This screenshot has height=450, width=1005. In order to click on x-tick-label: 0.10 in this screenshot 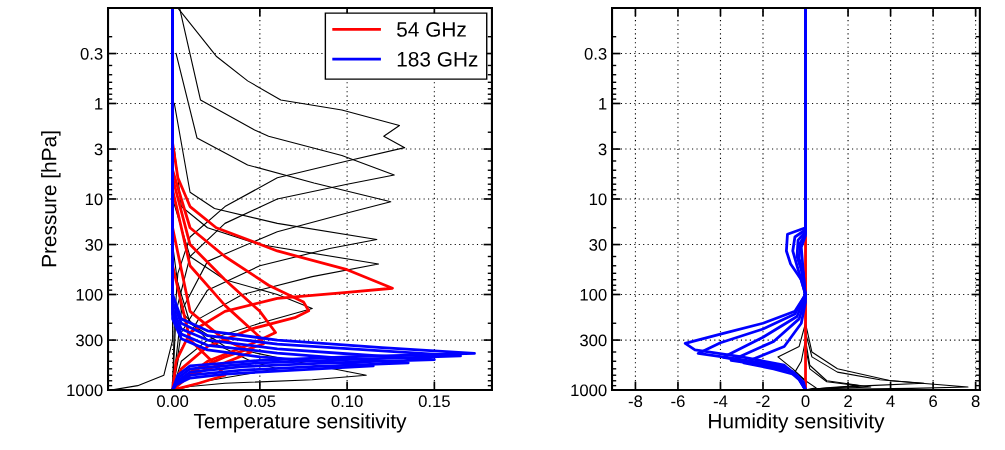, I will do `click(347, 401)`.